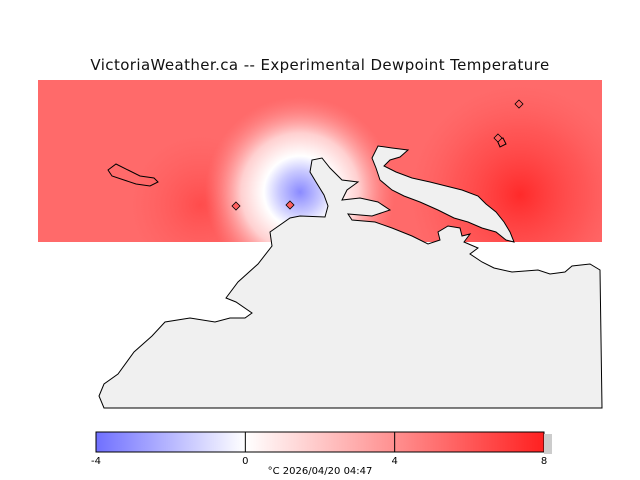 Image resolution: width=640 pixels, height=480 pixels. What do you see at coordinates (133, 175) in the screenshot?
I see `small-island` at bounding box center [133, 175].